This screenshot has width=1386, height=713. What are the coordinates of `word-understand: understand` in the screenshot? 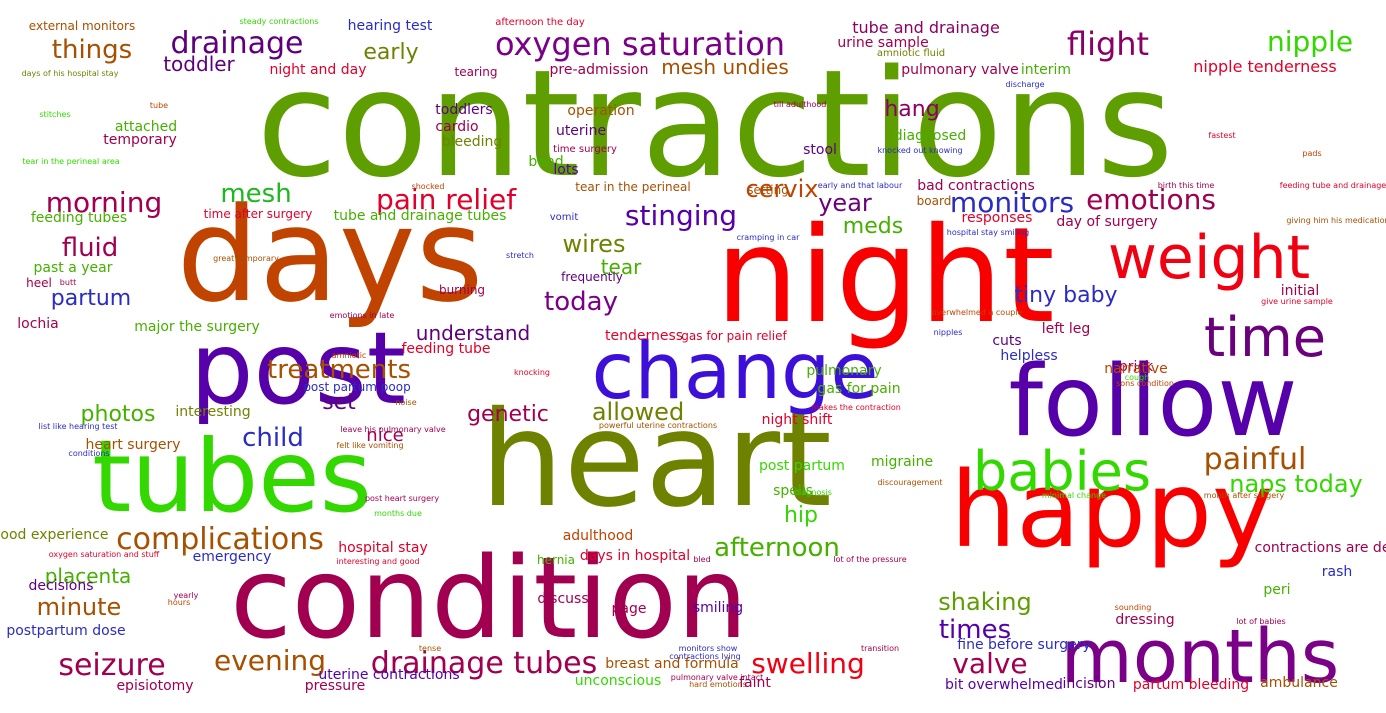 It's located at (473, 333).